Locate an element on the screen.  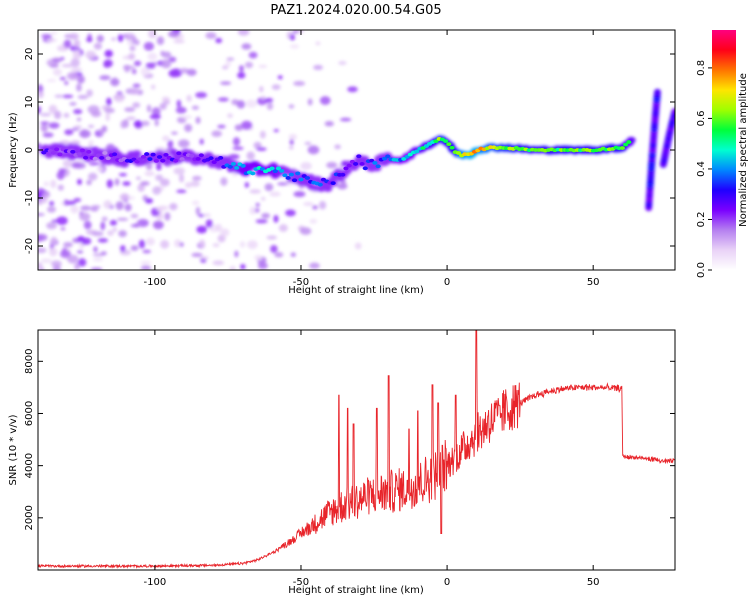
ridge-halo-blob is located at coordinates (174, 152).